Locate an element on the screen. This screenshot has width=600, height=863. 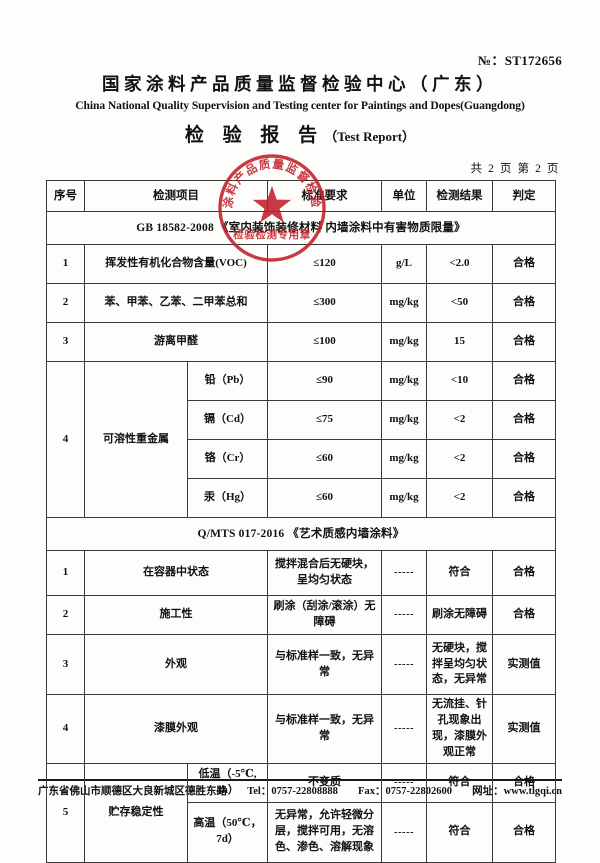
page-count: 共 2 页 第 2 页 is located at coordinates (515, 169).